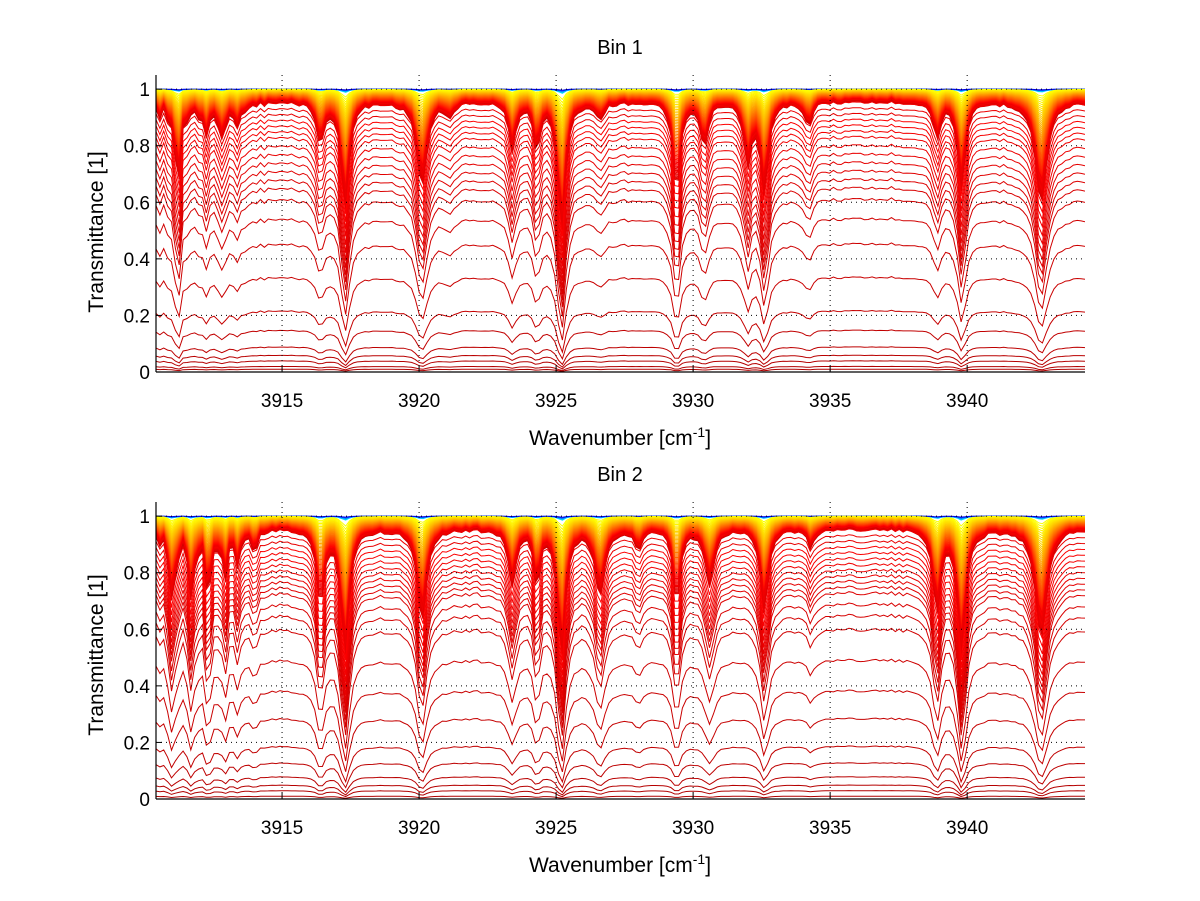 The image size is (1200, 901). What do you see at coordinates (620, 48) in the screenshot?
I see `chart-title: Bin 1` at bounding box center [620, 48].